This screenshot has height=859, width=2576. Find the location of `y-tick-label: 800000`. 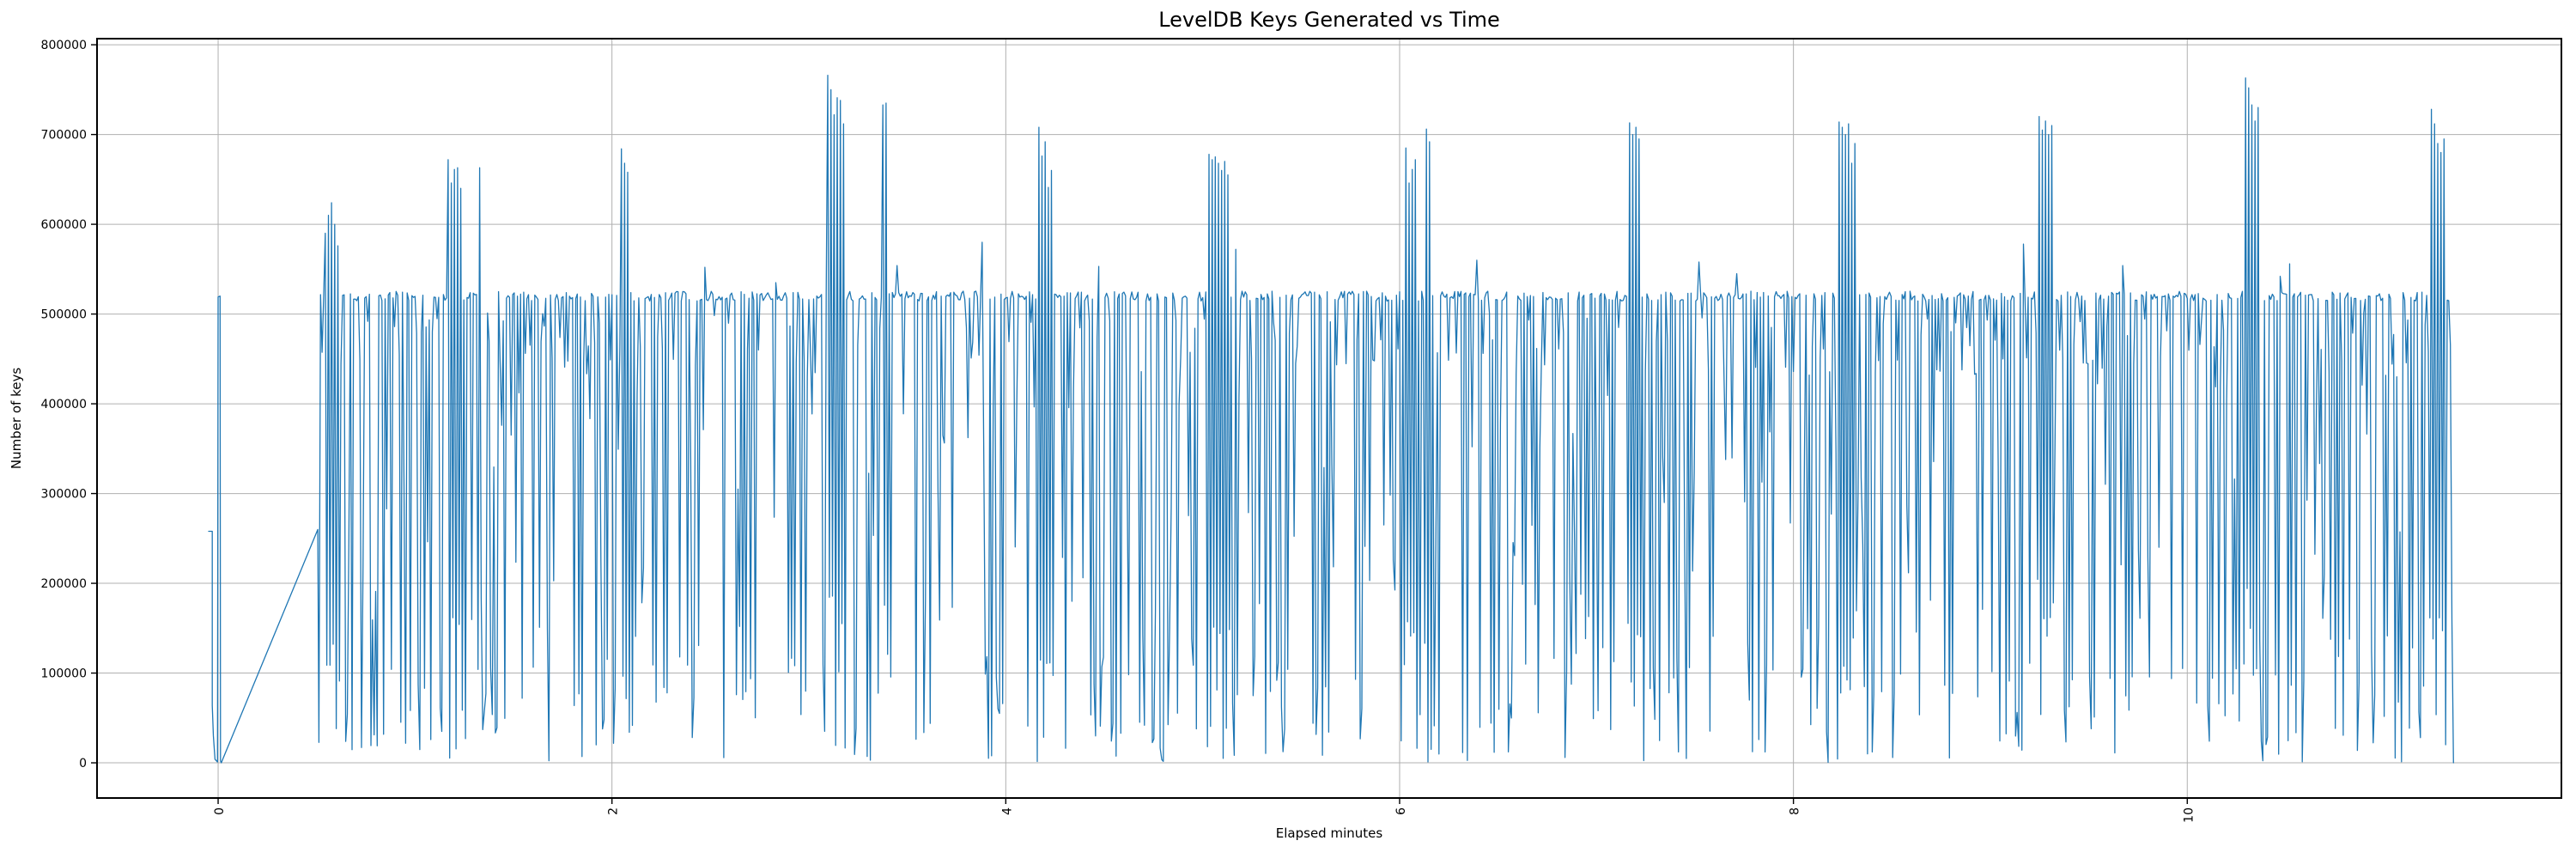

y-tick-label: 800000 is located at coordinates (64, 45).